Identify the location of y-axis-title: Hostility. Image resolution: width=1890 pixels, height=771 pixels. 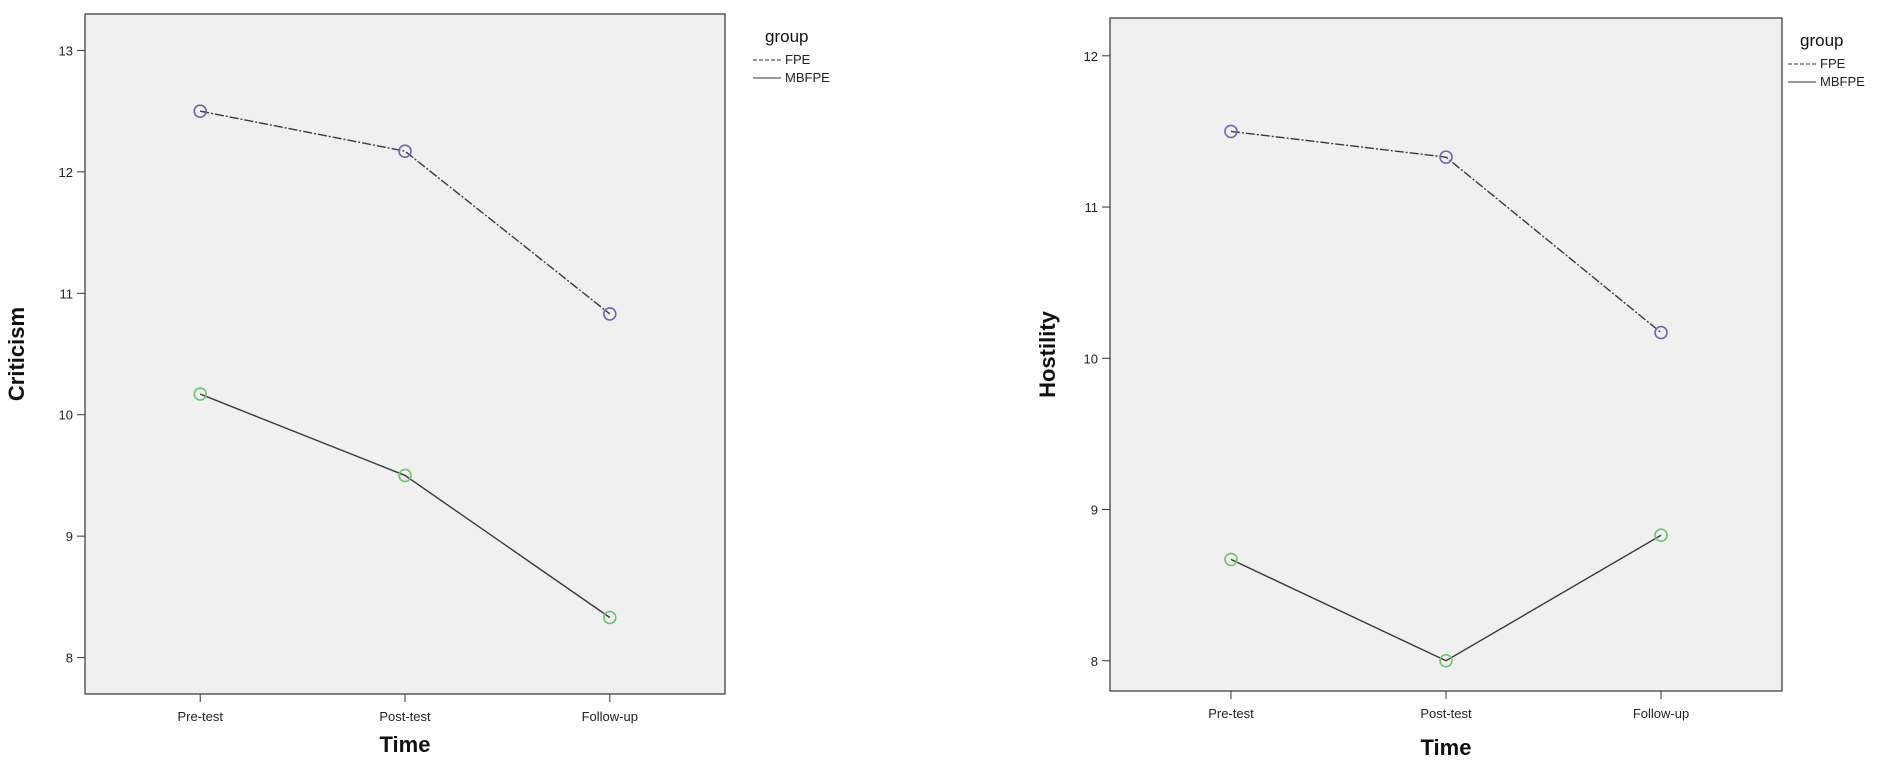
(1047, 354).